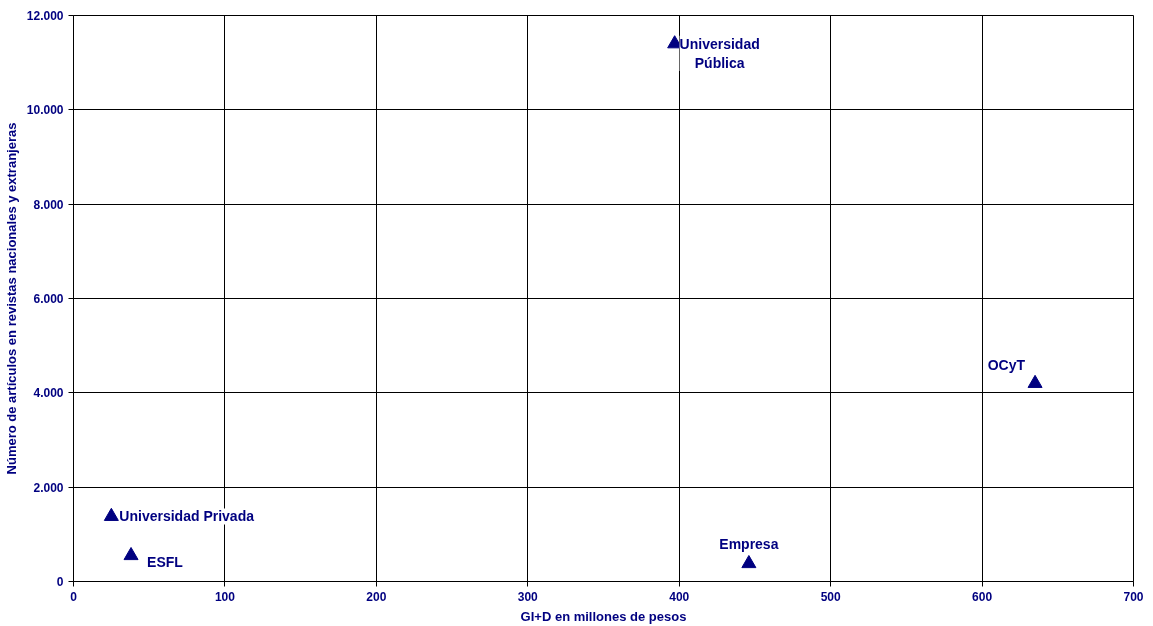 The width and height of the screenshot is (1153, 626). What do you see at coordinates (187, 516) in the screenshot?
I see `annotation: Universidad Privada` at bounding box center [187, 516].